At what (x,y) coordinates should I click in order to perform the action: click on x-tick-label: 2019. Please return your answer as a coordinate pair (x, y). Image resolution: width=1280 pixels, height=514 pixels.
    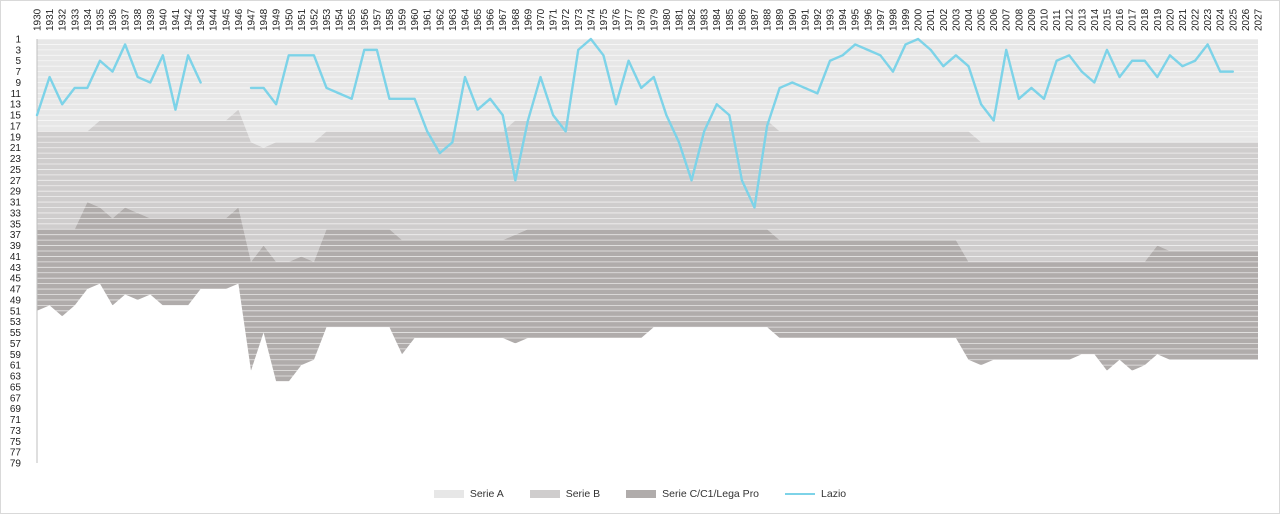
    Looking at the image, I should click on (1158, 19).